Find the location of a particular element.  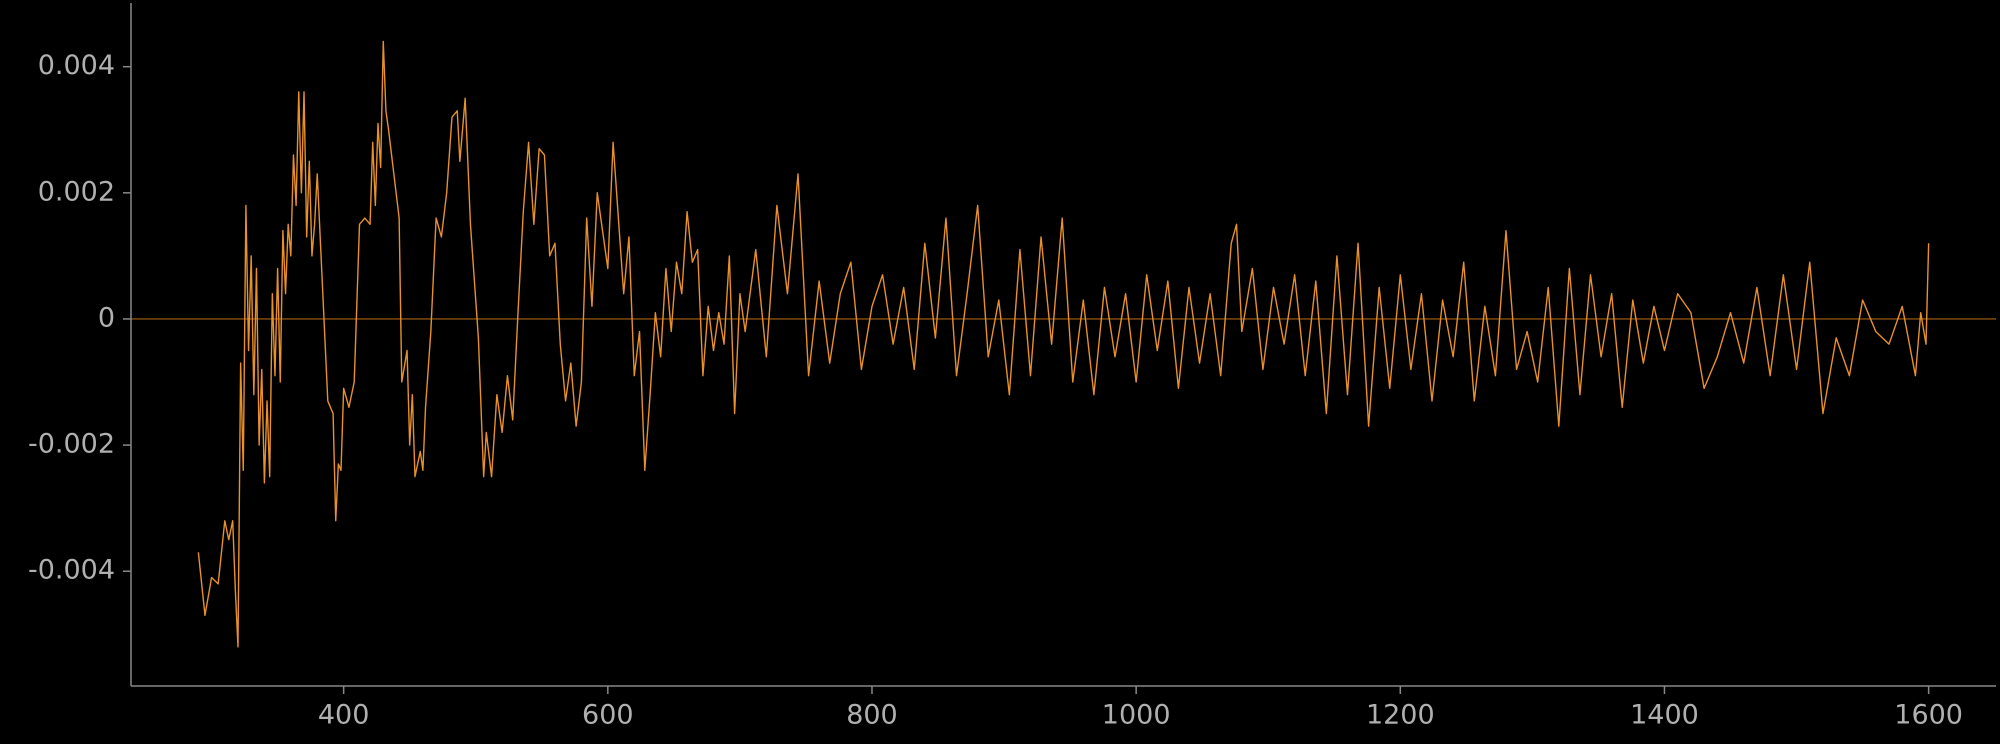

y-tick-label: -0.004 is located at coordinates (71, 570).